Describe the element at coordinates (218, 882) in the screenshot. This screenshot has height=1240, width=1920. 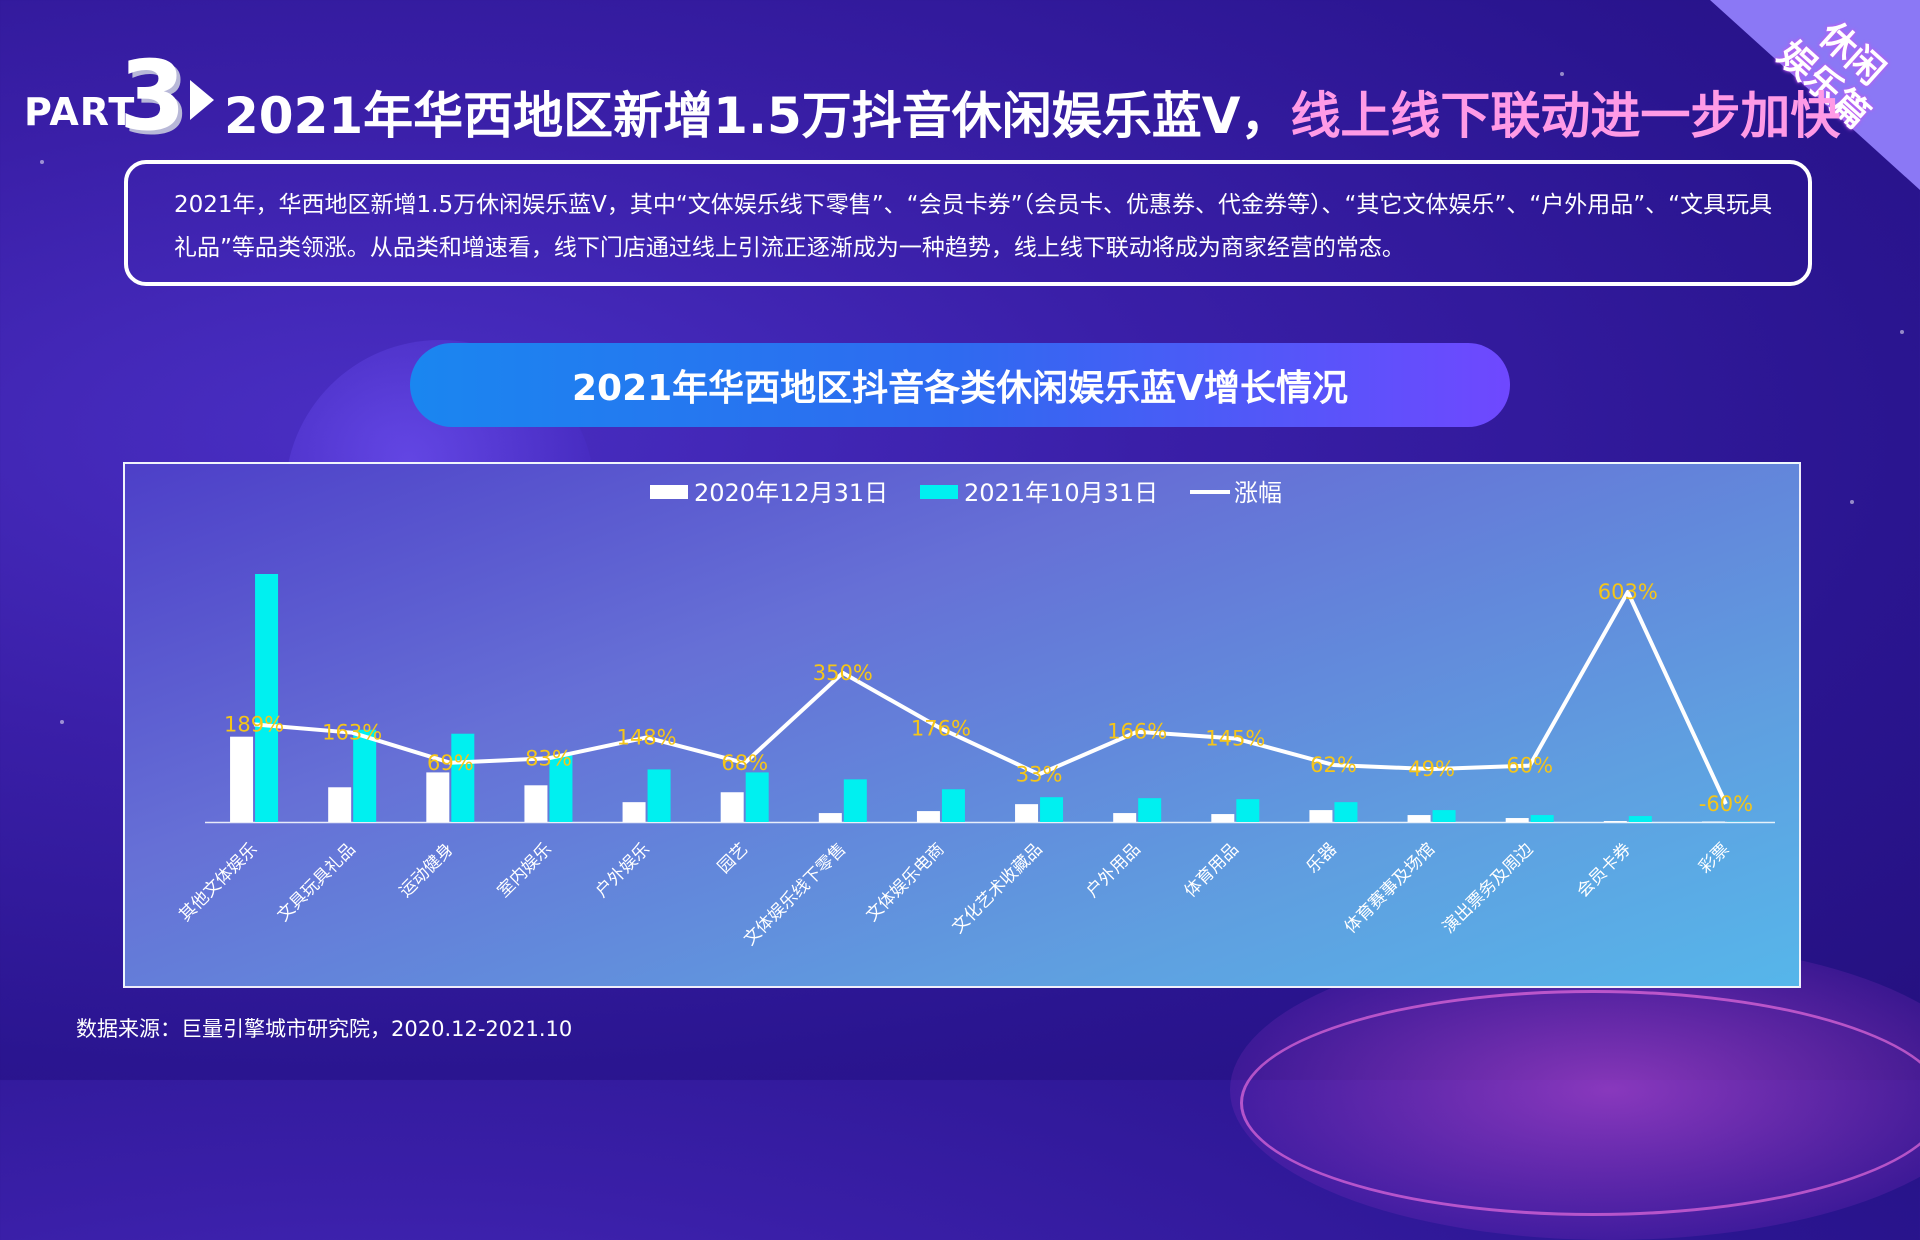
I see `category-label-0: 其他文体娱乐` at that location.